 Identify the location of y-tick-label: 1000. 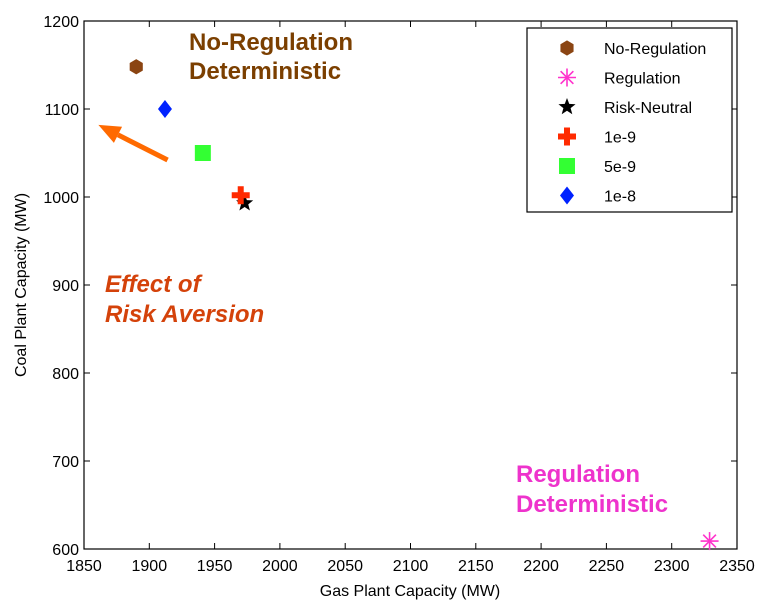
(61, 198).